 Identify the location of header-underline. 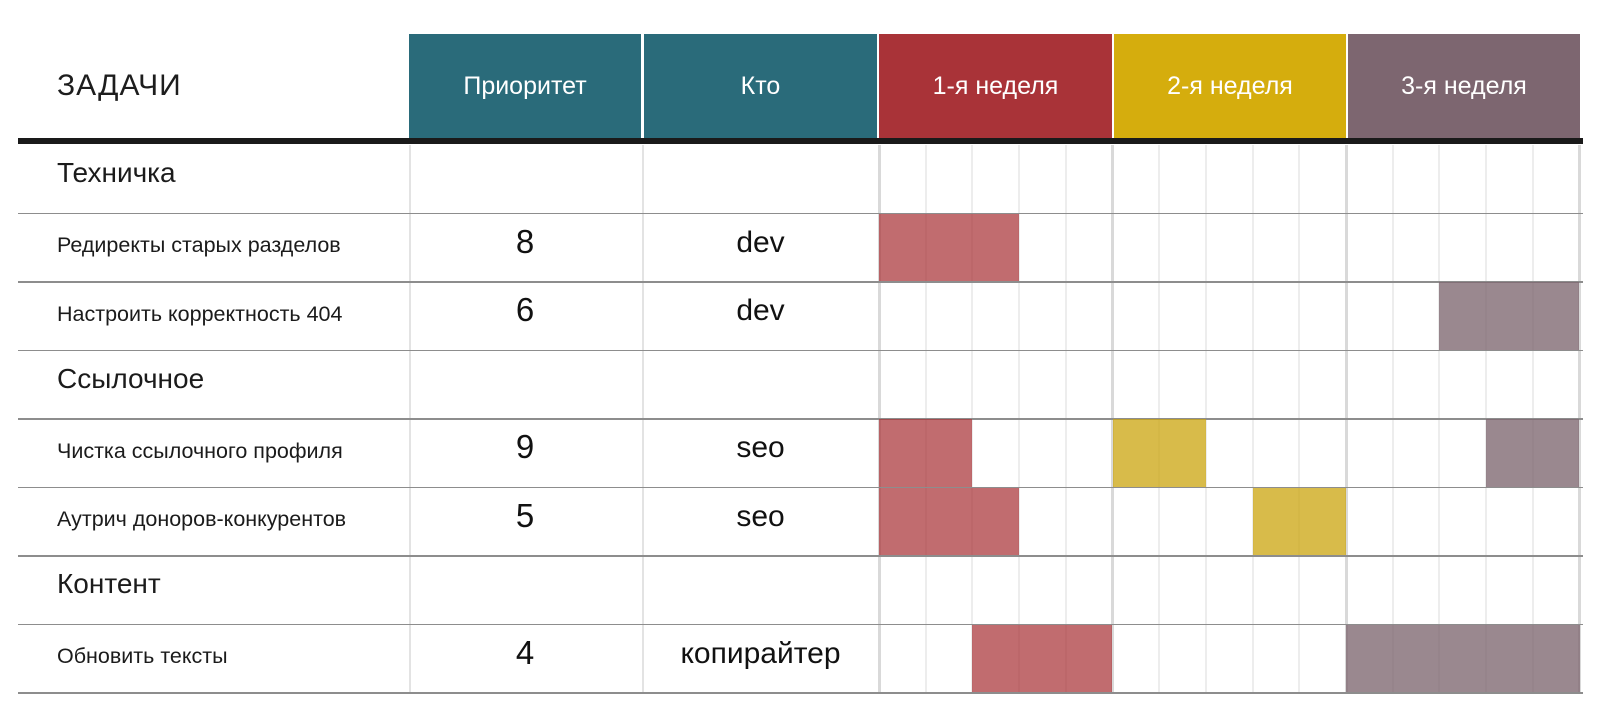
(800, 141).